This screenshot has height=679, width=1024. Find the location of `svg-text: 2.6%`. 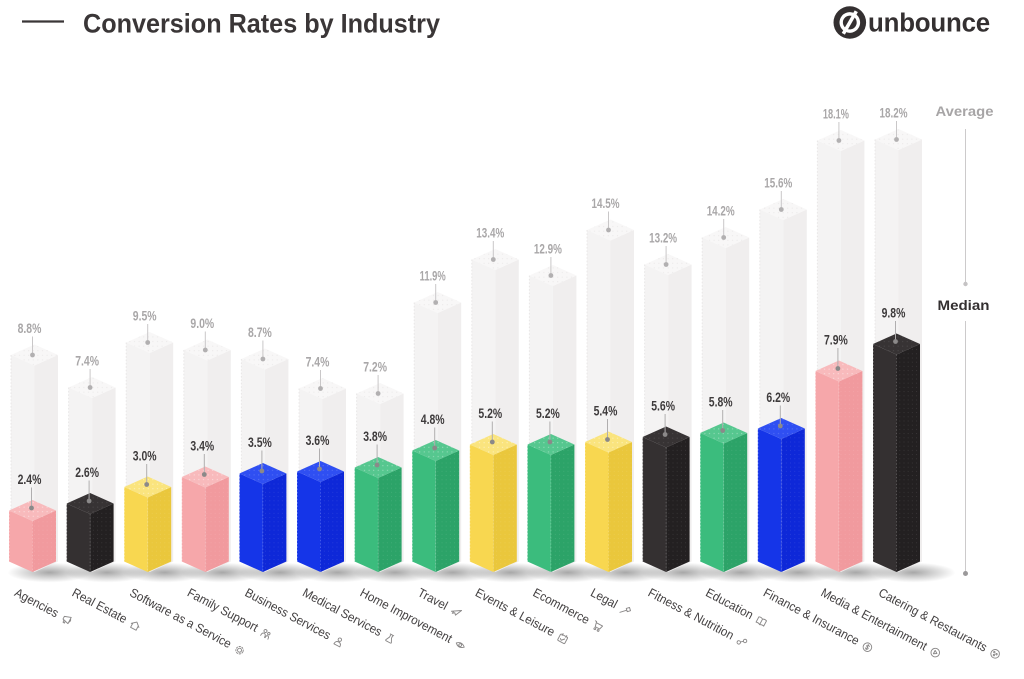

svg-text: 2.6% is located at coordinates (87, 472).